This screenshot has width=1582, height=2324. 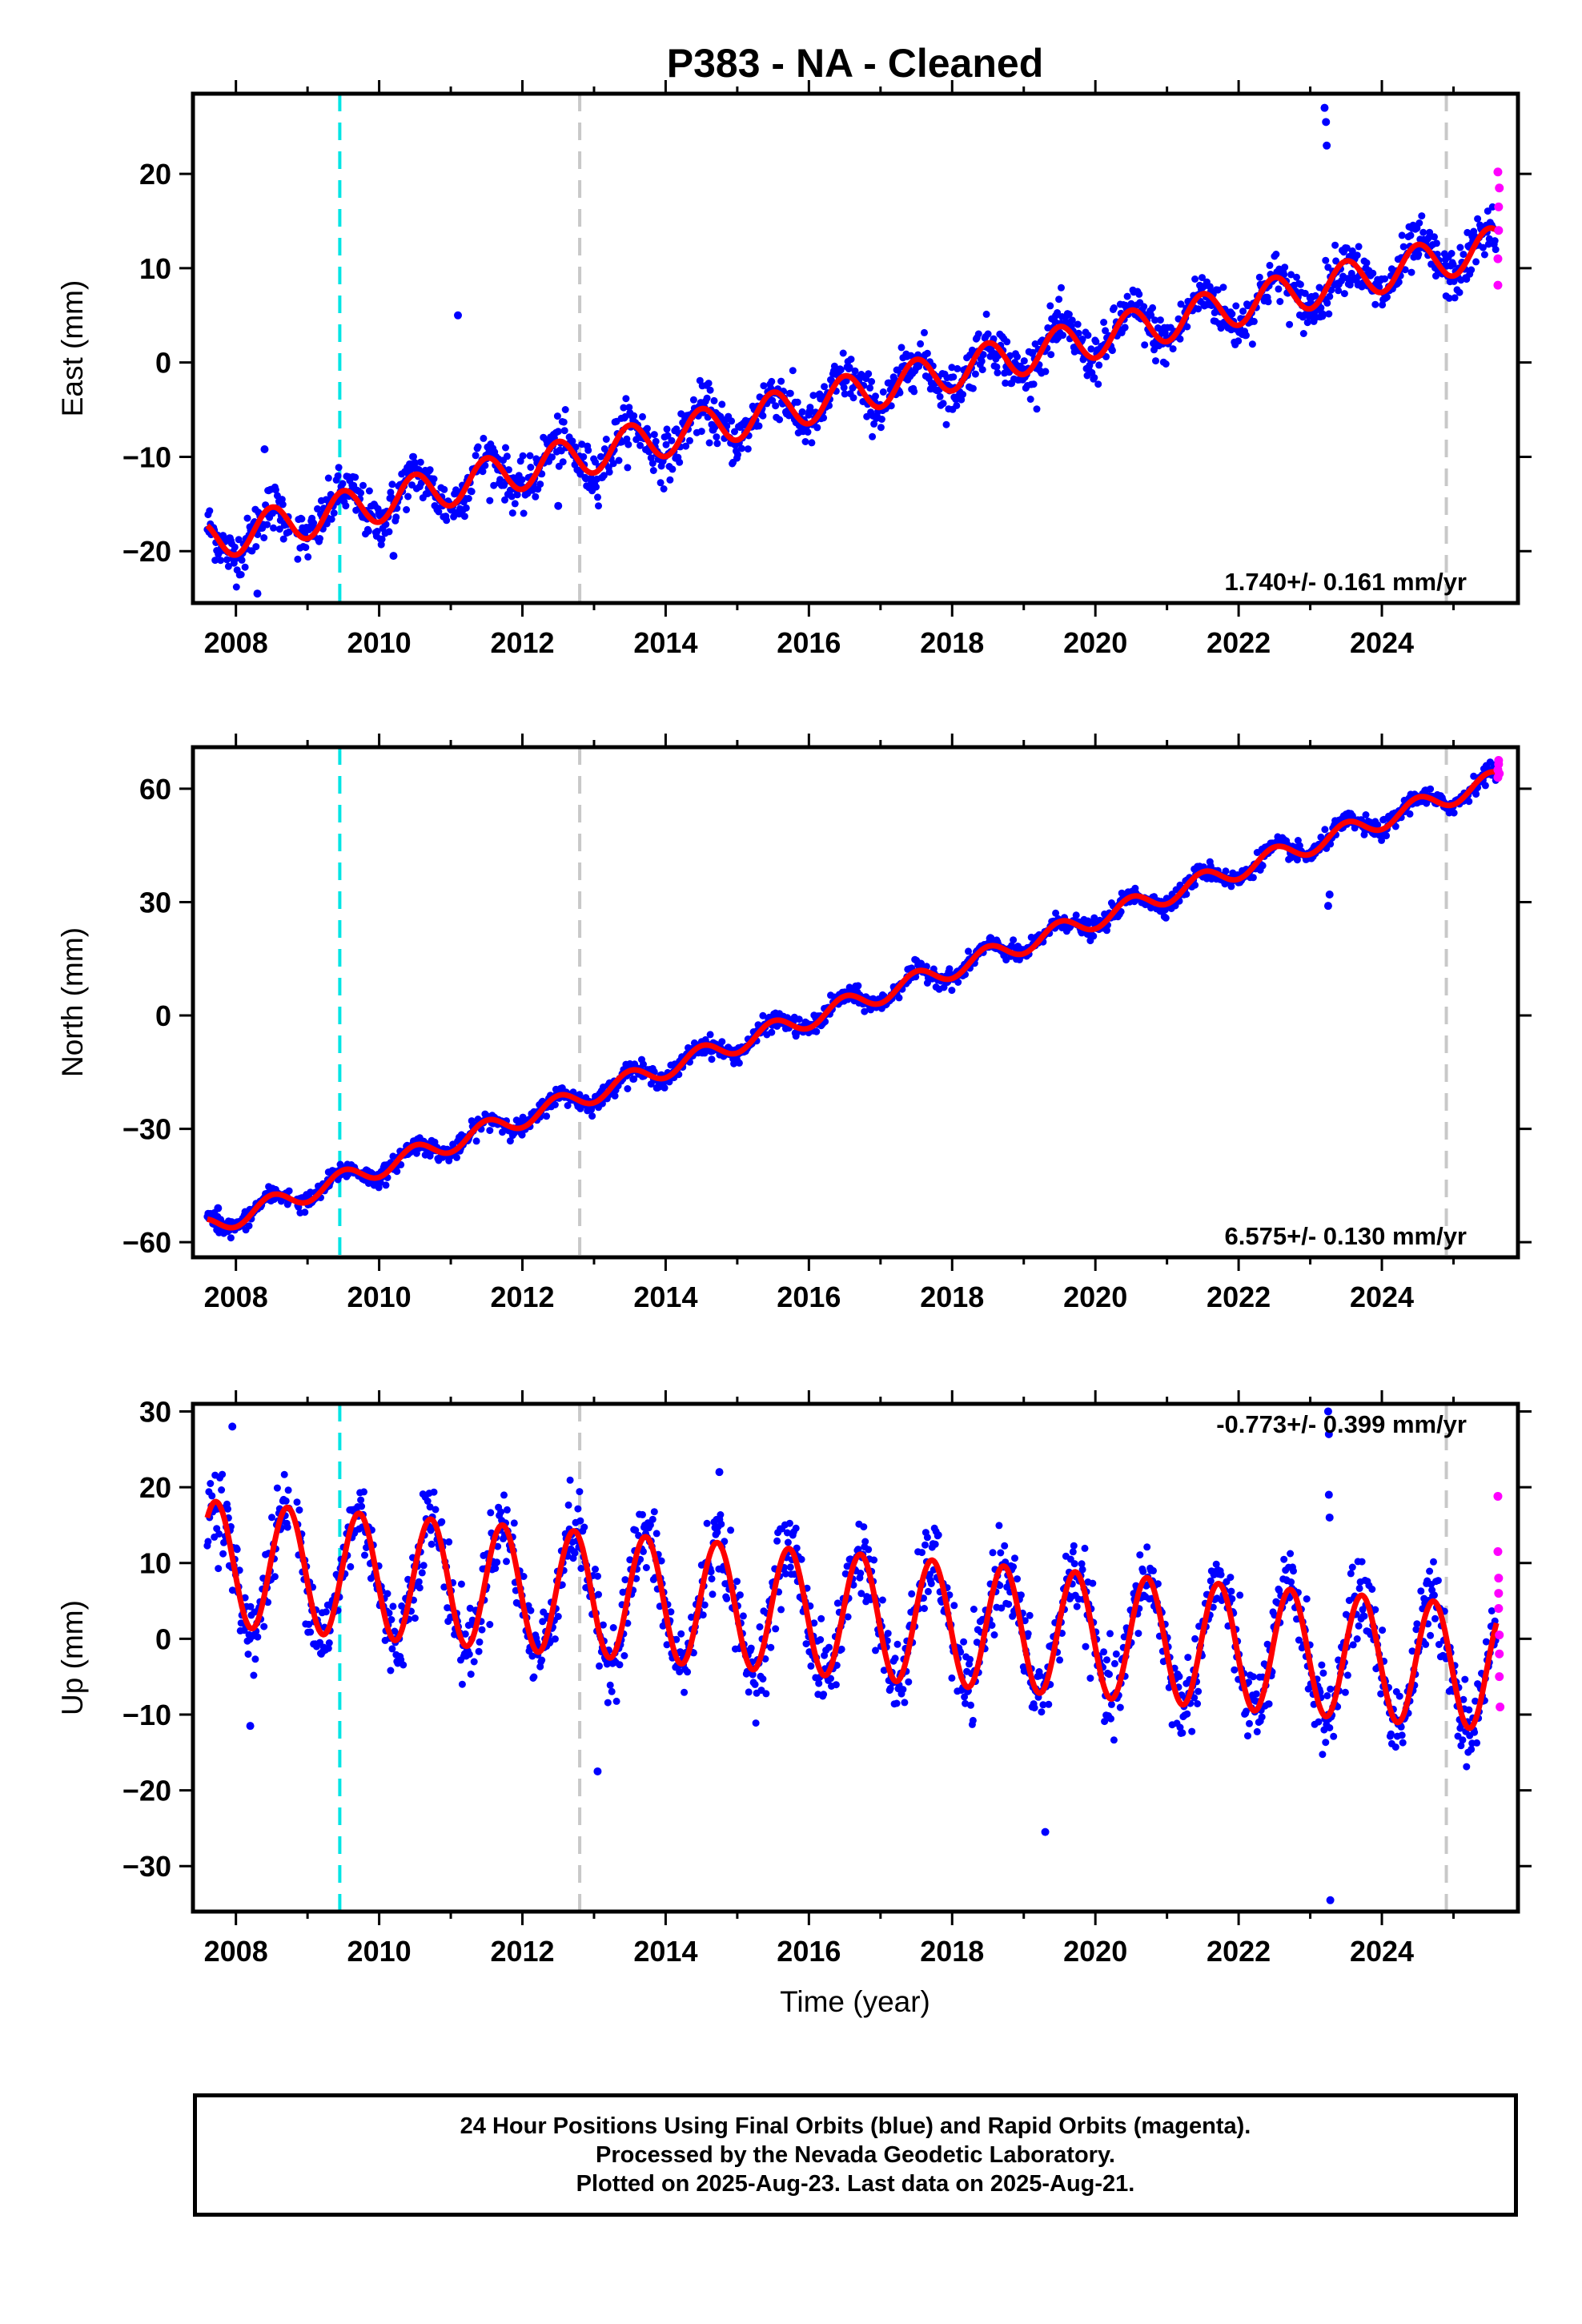 I want to click on x-tick-label-east-2014: 2014, so click(x=665, y=642).